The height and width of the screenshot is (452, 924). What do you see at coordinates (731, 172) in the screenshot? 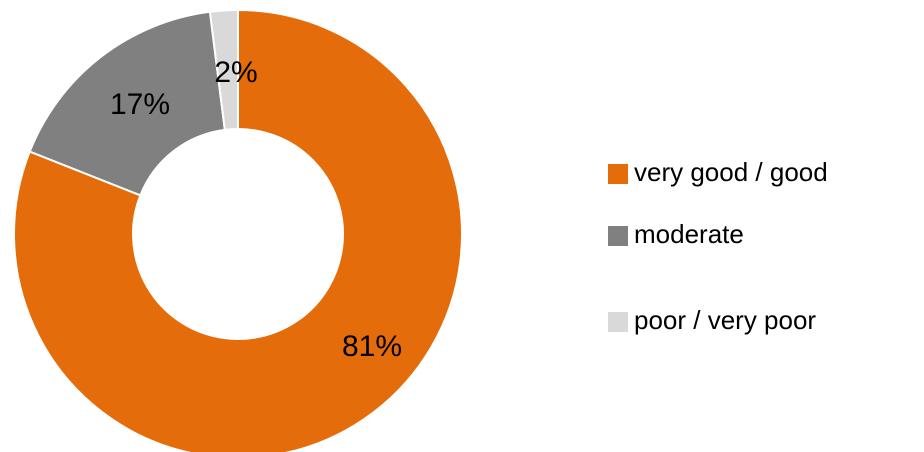
I see `legend-label: very good / good` at bounding box center [731, 172].